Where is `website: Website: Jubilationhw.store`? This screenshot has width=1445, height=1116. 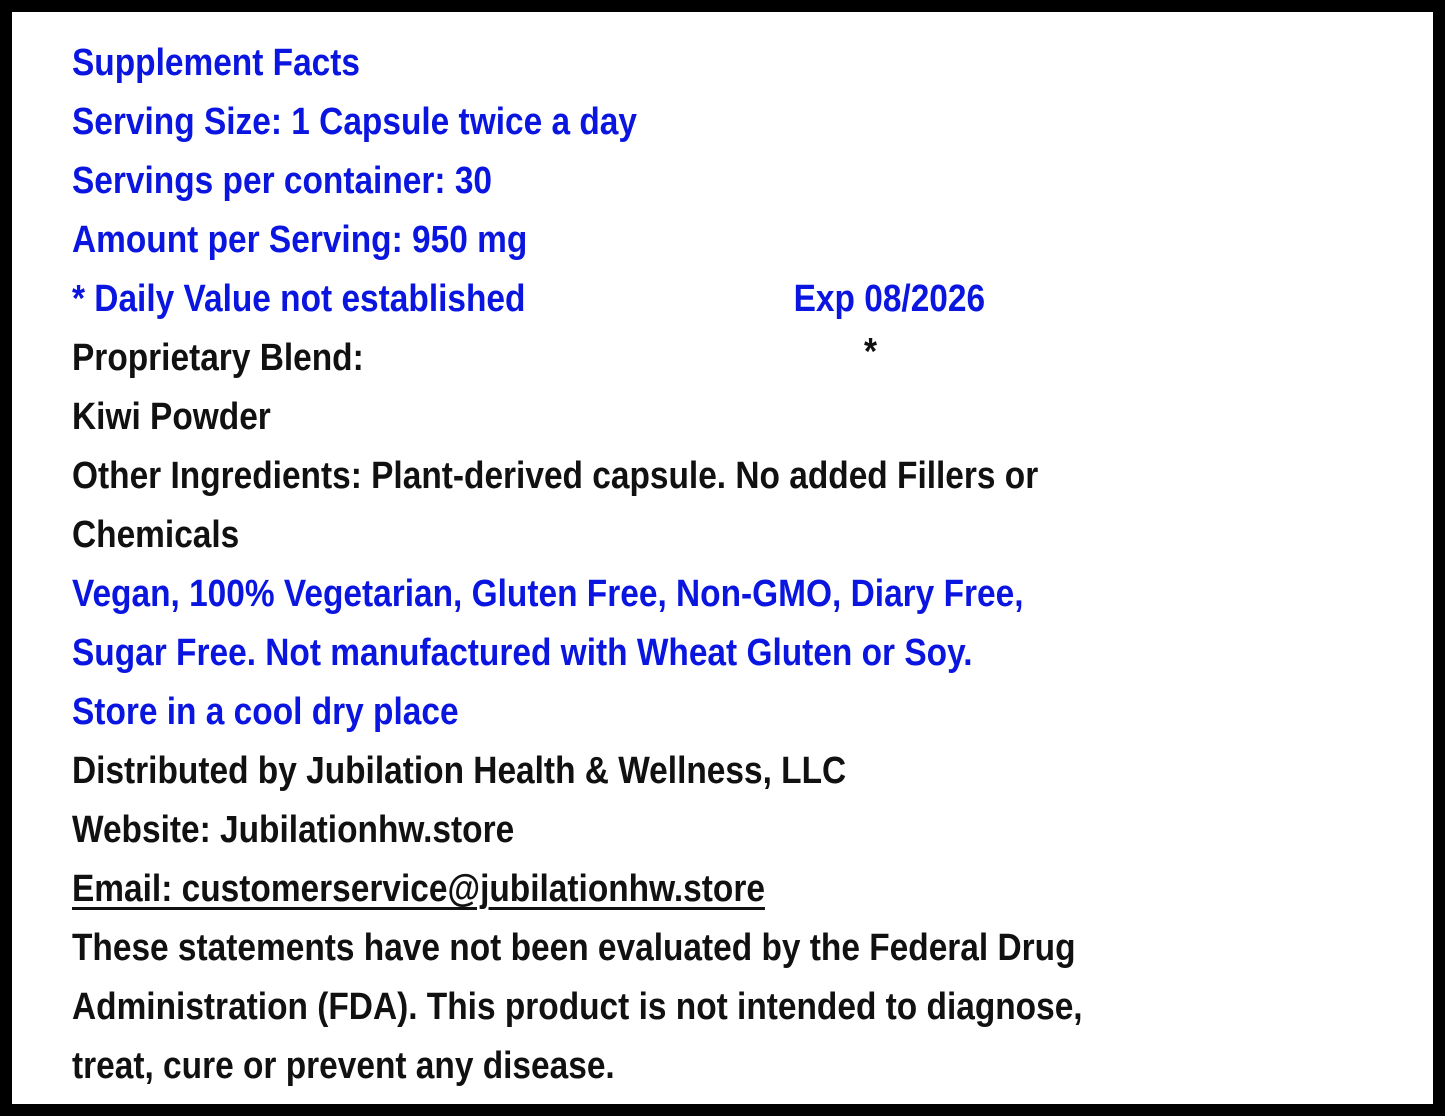 website: Website: Jubilationhw.store is located at coordinates (293, 830).